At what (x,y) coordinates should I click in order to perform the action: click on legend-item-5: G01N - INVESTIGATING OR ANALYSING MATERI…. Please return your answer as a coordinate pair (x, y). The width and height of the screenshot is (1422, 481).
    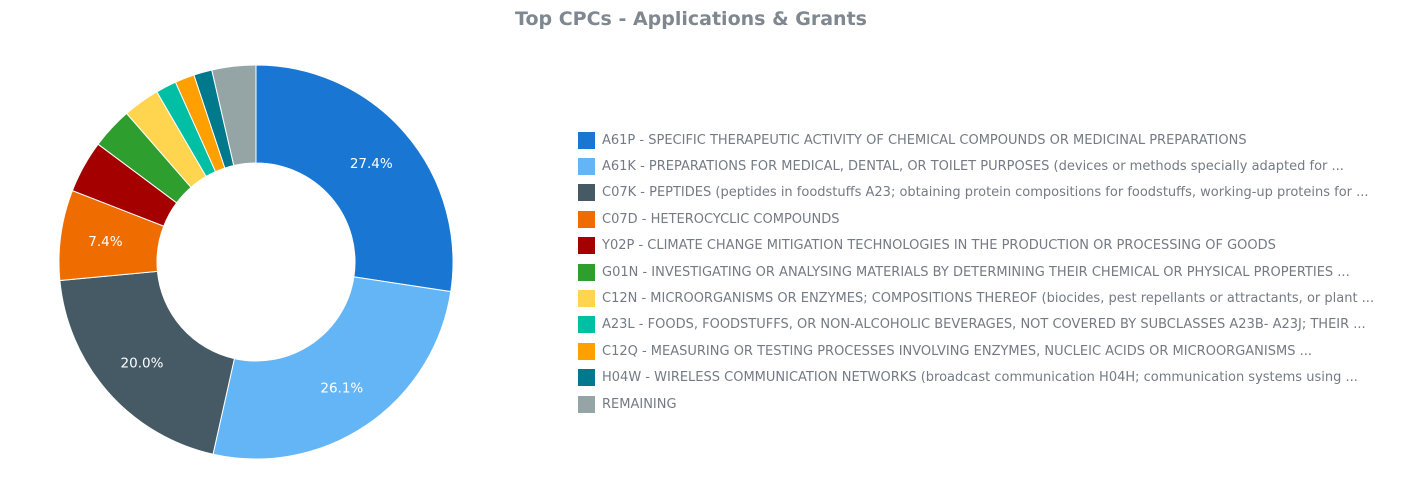
    Looking at the image, I should click on (998, 272).